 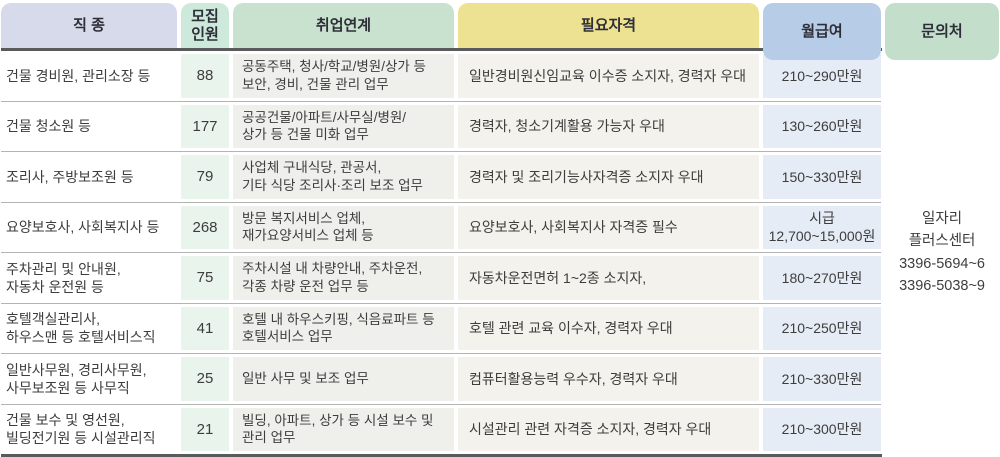 What do you see at coordinates (343, 25) in the screenshot?
I see `header-employment-link: 취업연계` at bounding box center [343, 25].